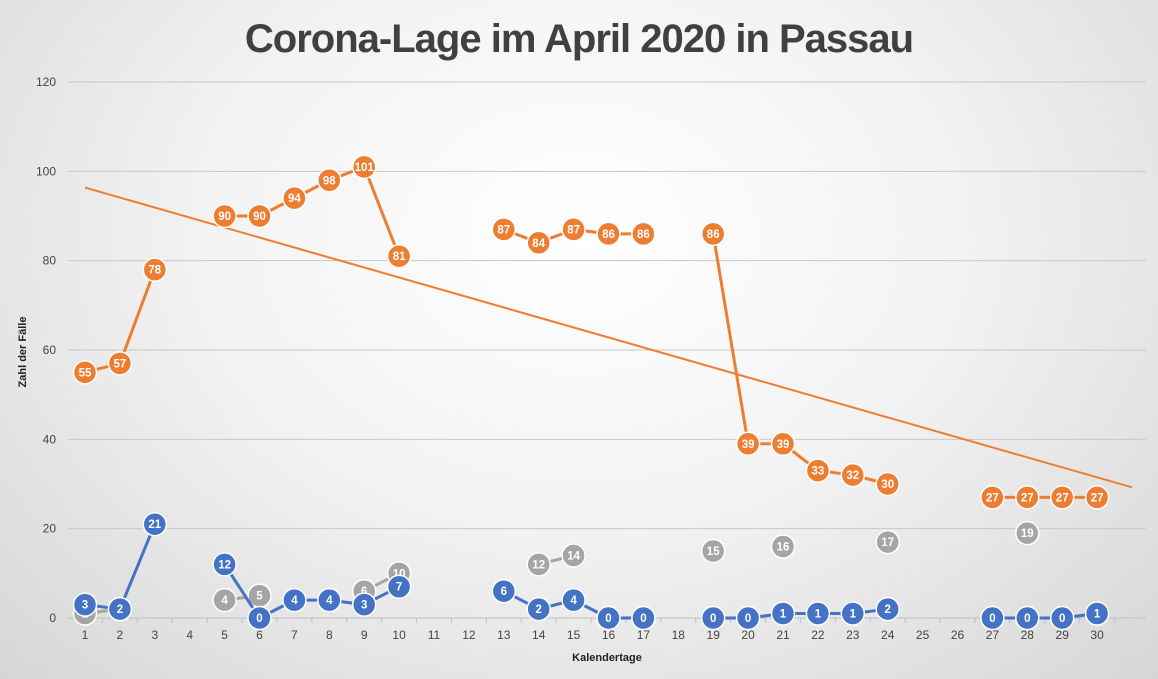  I want to click on x-tick-label: 17, so click(644, 635).